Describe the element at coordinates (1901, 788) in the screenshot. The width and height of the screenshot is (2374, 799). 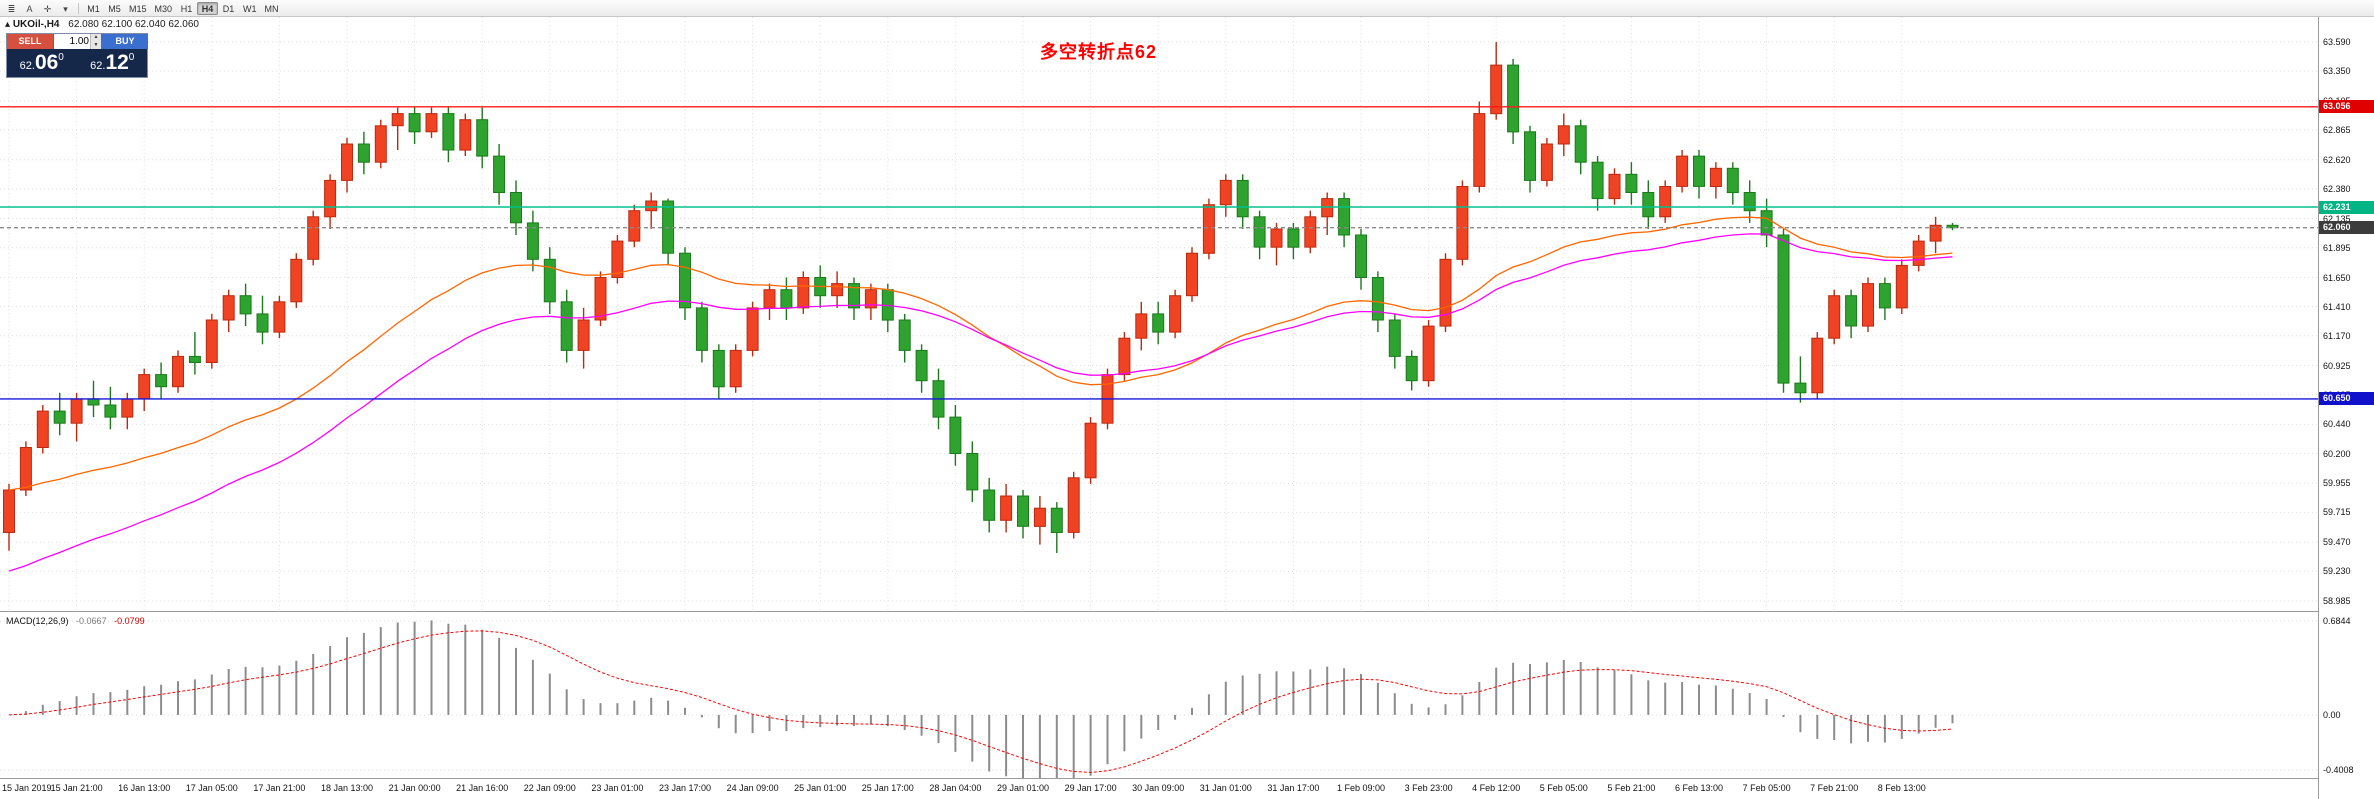
I see `time-label: 8 Feb 13:00` at that location.